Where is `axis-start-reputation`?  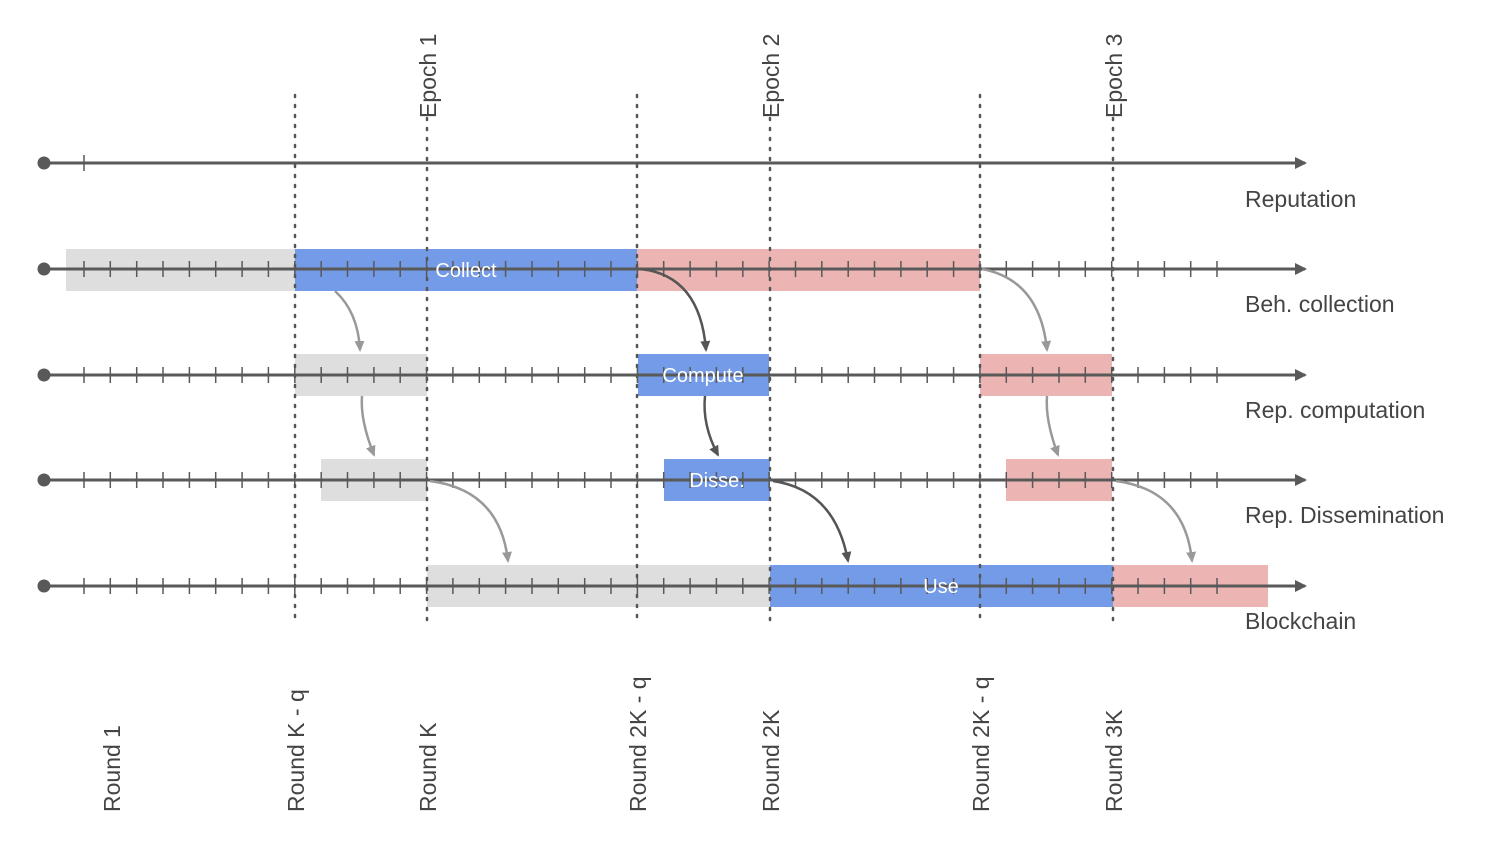 axis-start-reputation is located at coordinates (44, 163).